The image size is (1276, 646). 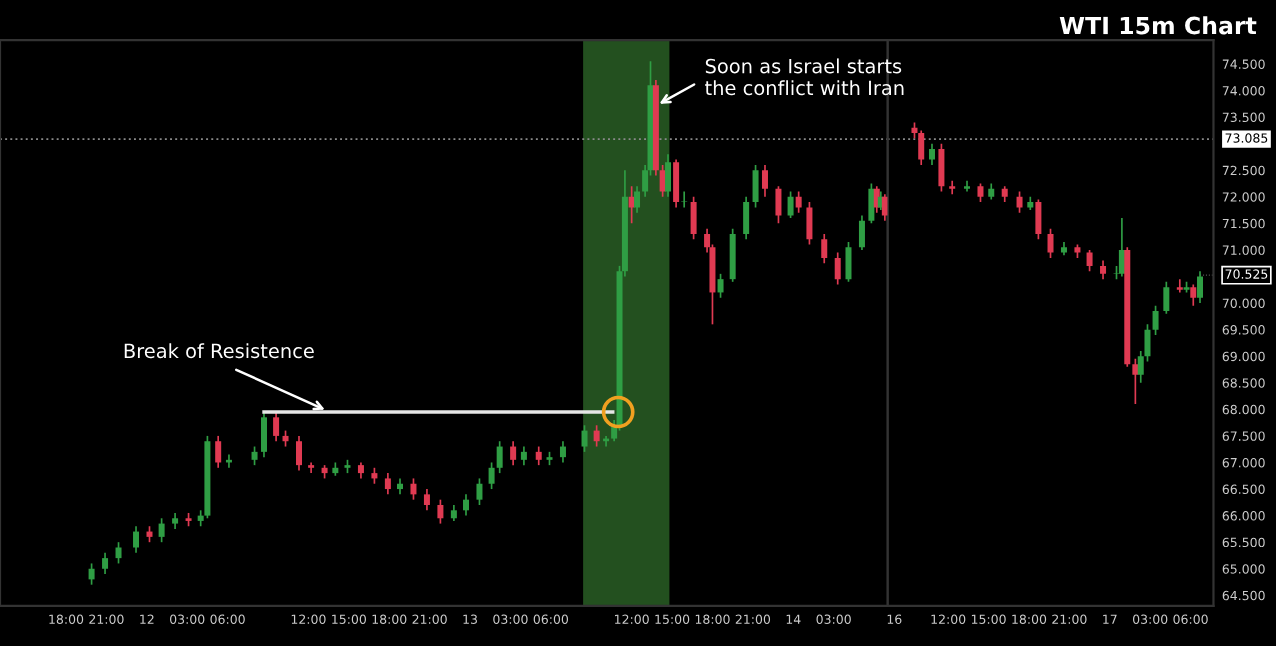 I want to click on chart-title: WTI 15m Chart, so click(x=1158, y=25).